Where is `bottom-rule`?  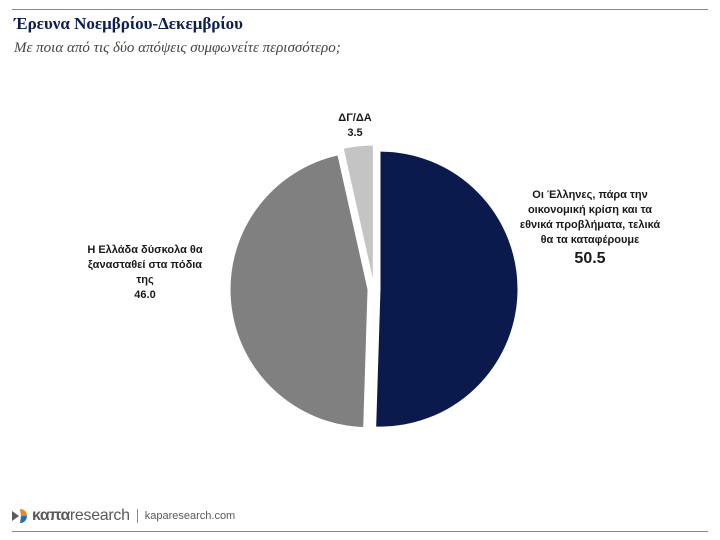 bottom-rule is located at coordinates (360, 531).